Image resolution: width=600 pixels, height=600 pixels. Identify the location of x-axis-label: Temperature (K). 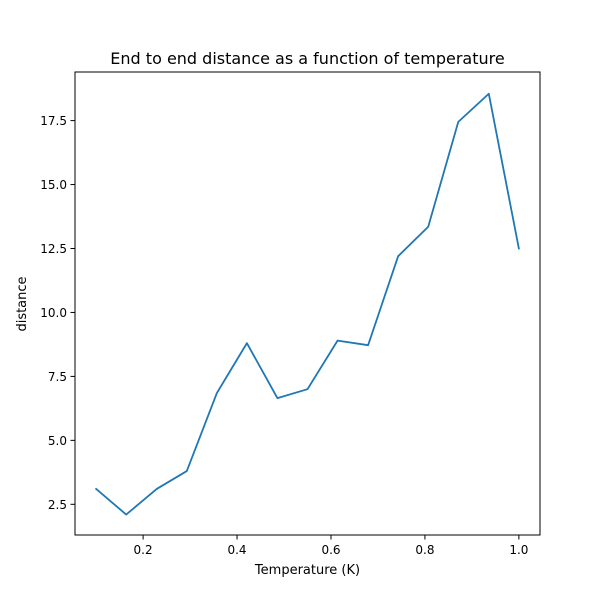
(307, 570).